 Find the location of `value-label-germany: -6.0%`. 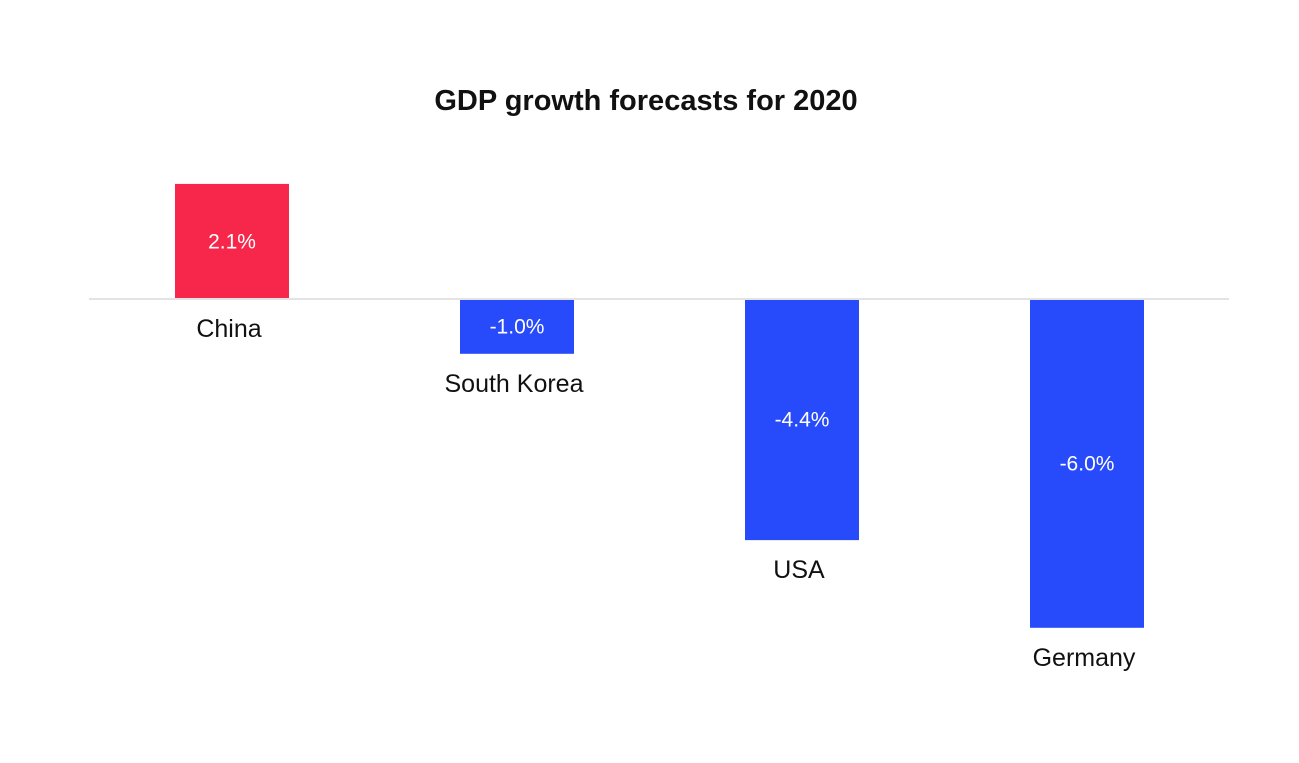

value-label-germany: -6.0% is located at coordinates (1087, 463).